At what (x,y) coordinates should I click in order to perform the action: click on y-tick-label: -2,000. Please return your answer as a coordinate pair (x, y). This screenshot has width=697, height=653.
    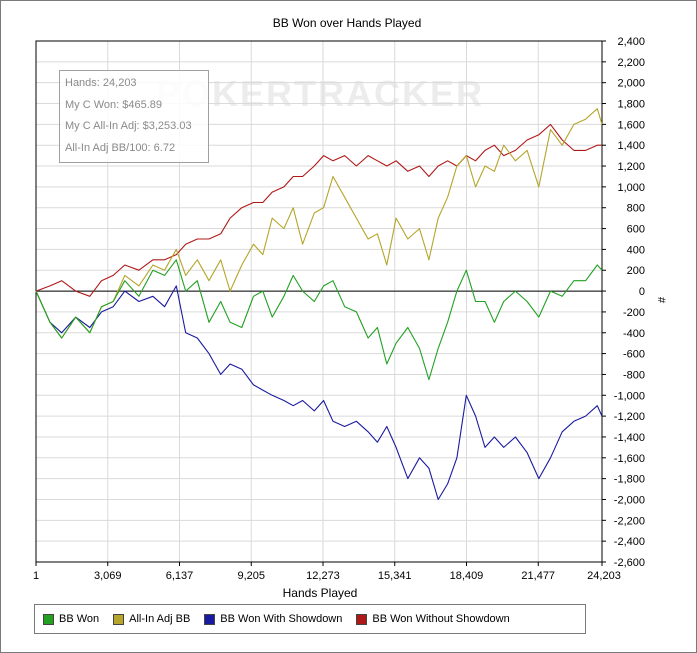
    Looking at the image, I should click on (629, 500).